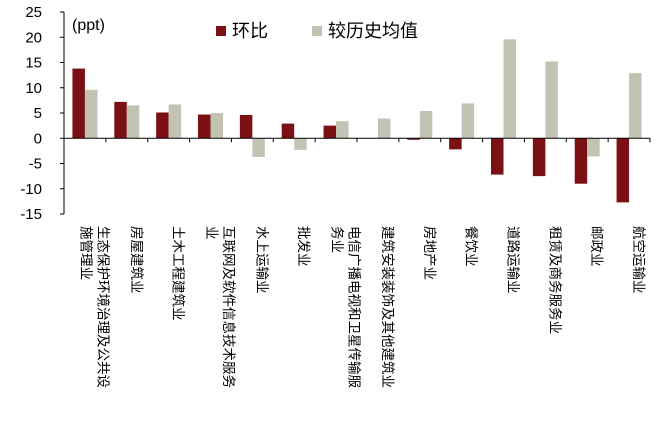  Describe the element at coordinates (33, 63) in the screenshot. I see `y-tick-label: 15` at that location.